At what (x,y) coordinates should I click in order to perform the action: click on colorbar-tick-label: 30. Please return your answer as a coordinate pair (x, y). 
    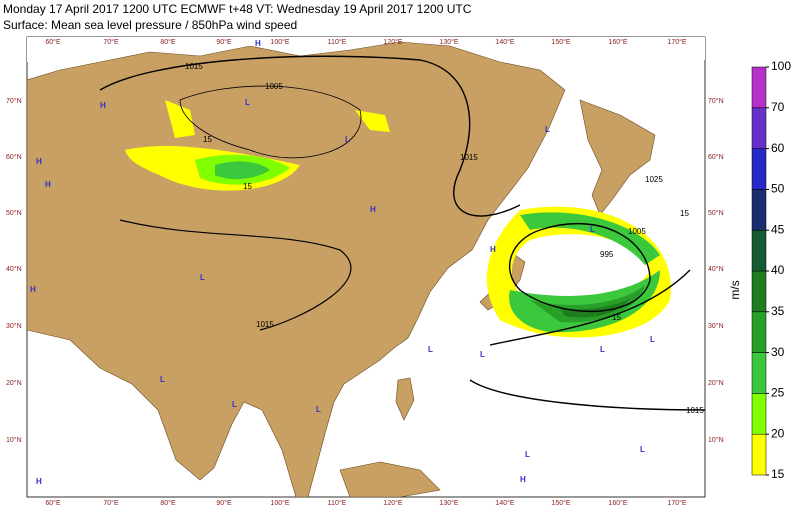
    Looking at the image, I should click on (778, 352).